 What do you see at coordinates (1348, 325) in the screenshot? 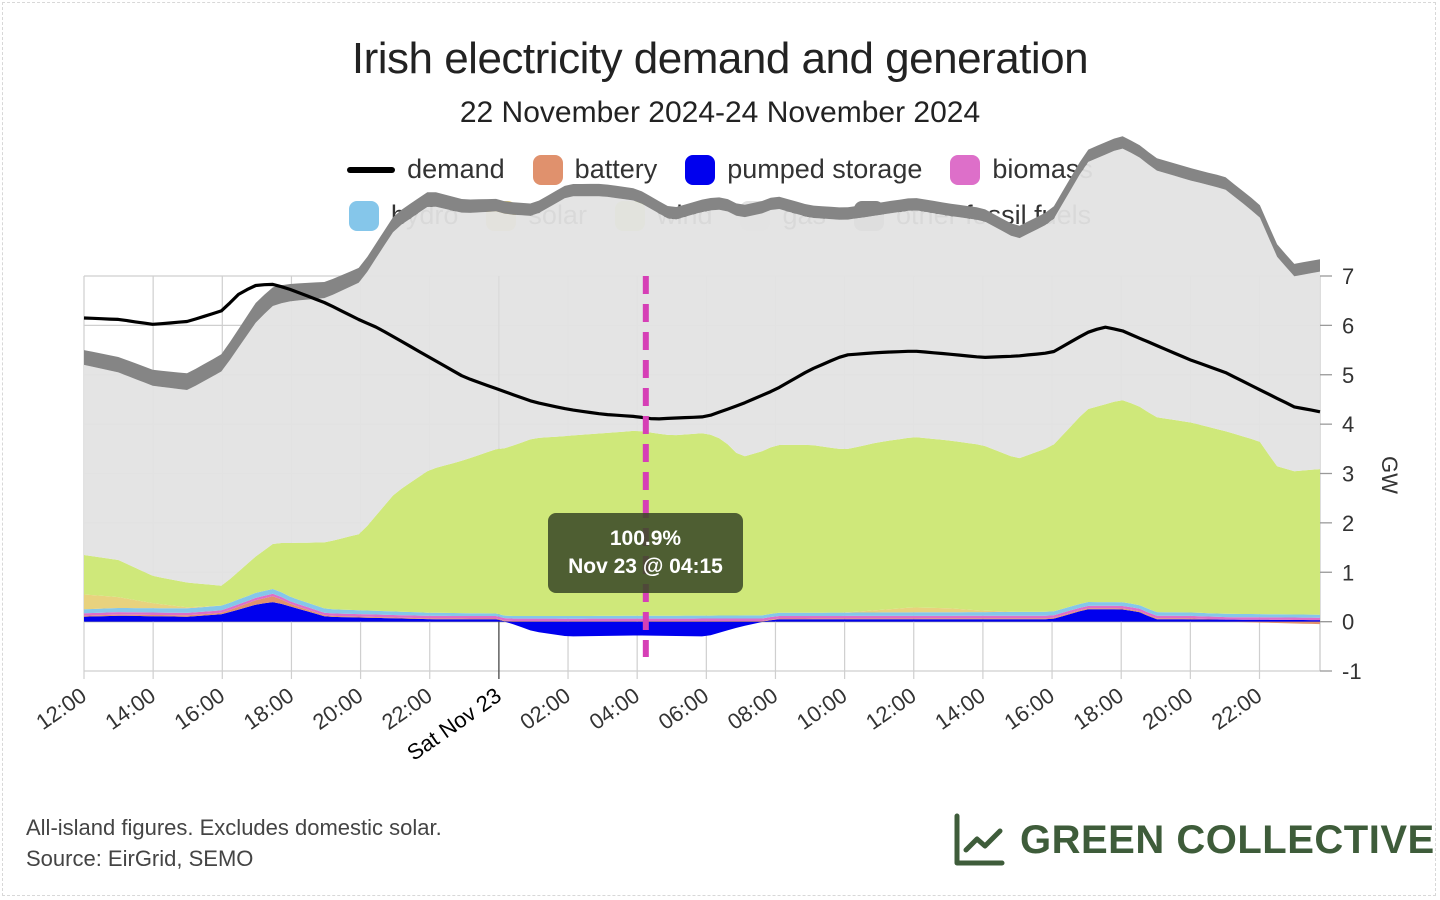
I see `y-tick-label: 6` at bounding box center [1348, 325].